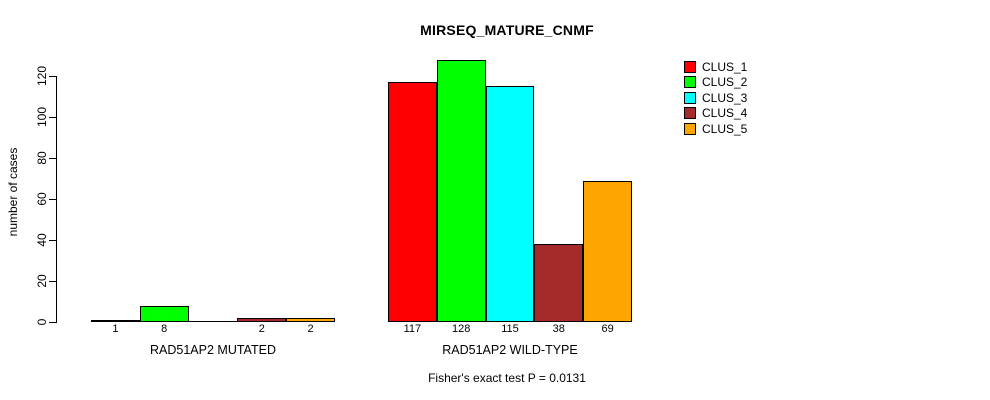 Image resolution: width=990 pixels, height=400 pixels. What do you see at coordinates (507, 30) in the screenshot?
I see `chart-title: MIRSEQ_MATURE_CNMF` at bounding box center [507, 30].